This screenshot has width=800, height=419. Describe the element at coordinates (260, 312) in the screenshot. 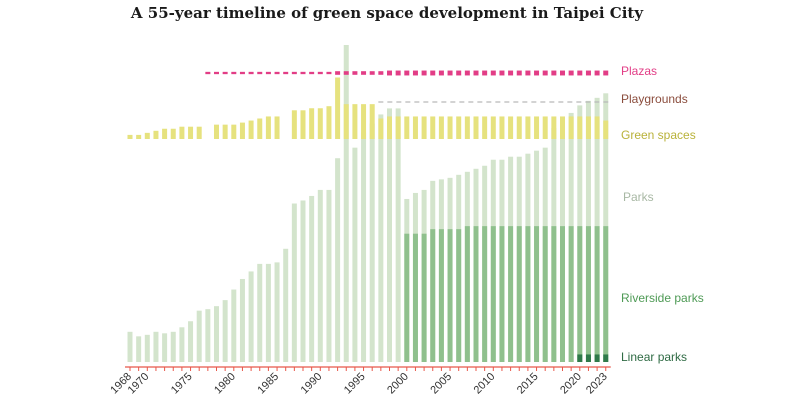

I see `parks-bar-1983` at that location.